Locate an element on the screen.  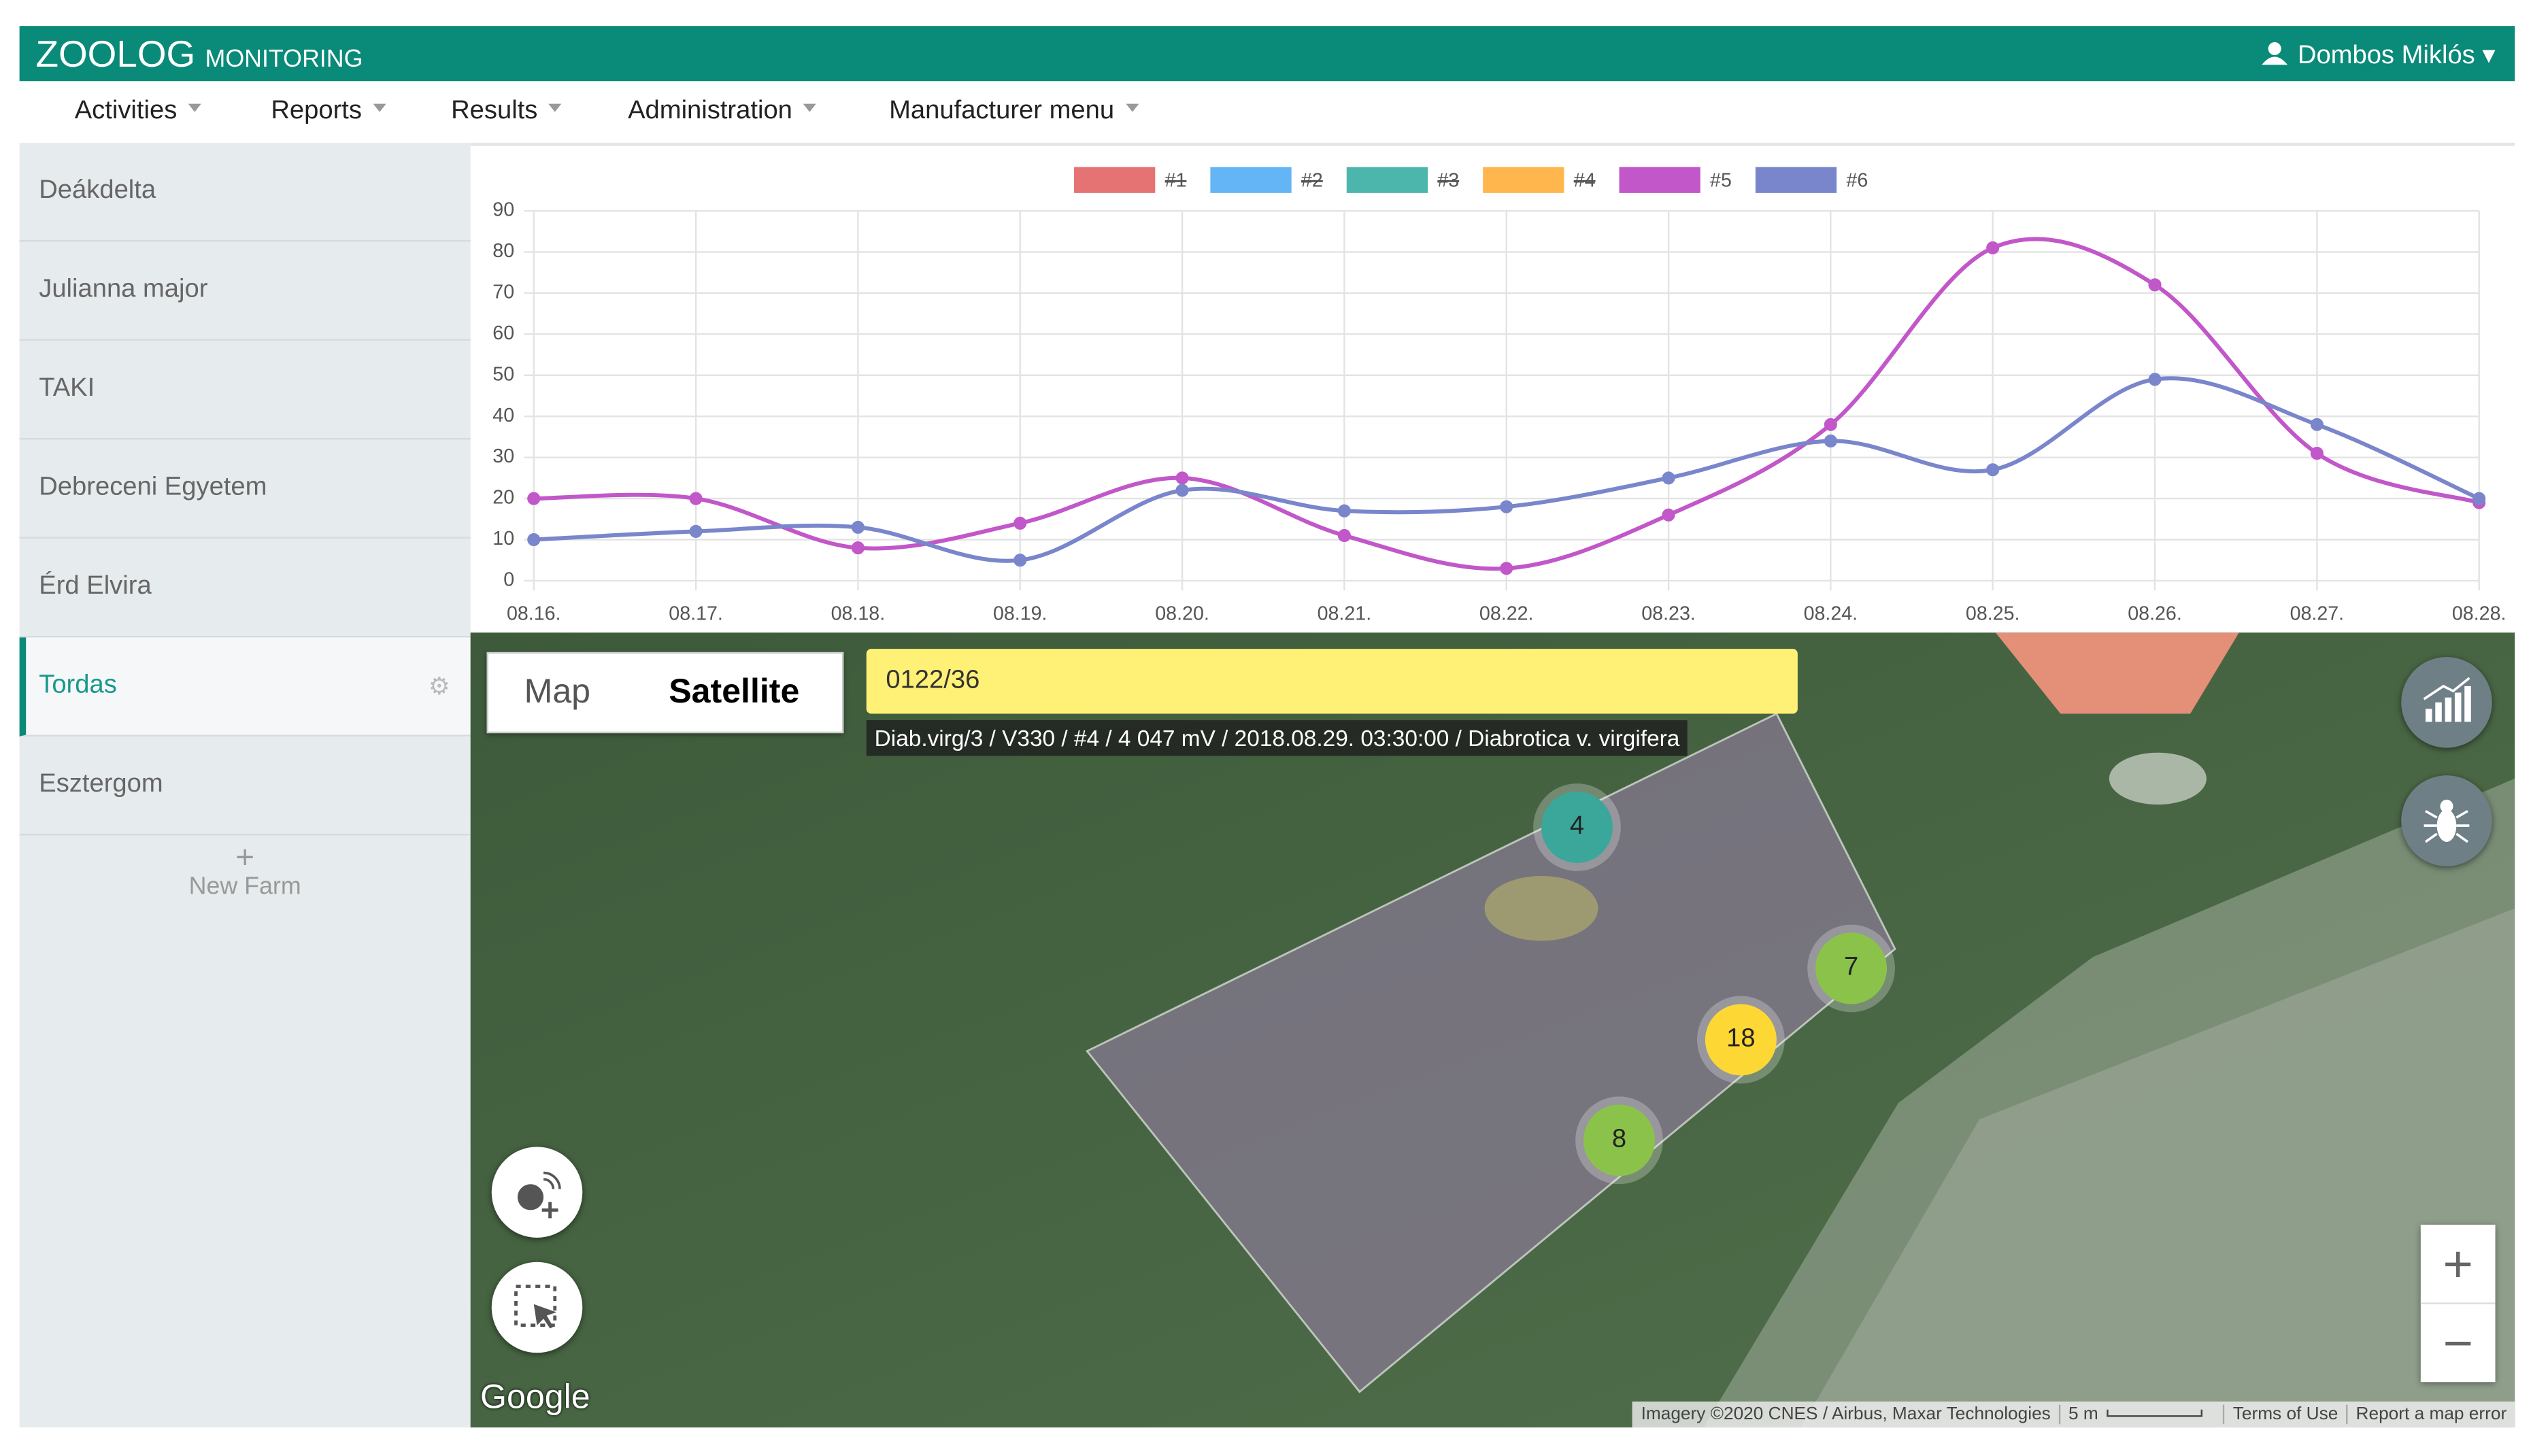
select-area-icon is located at coordinates (535, 1307).